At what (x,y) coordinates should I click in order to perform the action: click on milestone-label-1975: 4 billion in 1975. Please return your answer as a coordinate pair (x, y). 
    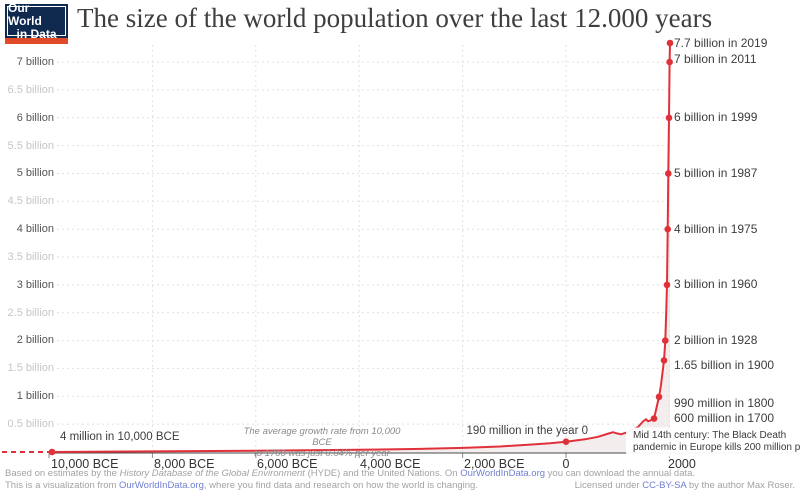
    Looking at the image, I should click on (716, 229).